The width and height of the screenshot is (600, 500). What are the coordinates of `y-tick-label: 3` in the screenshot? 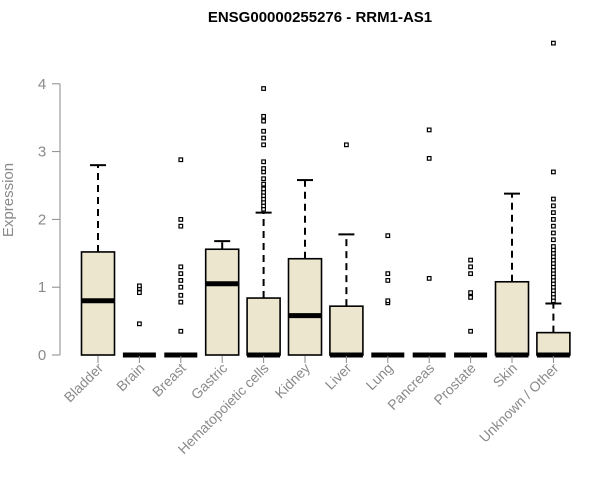 It's located at (42, 152).